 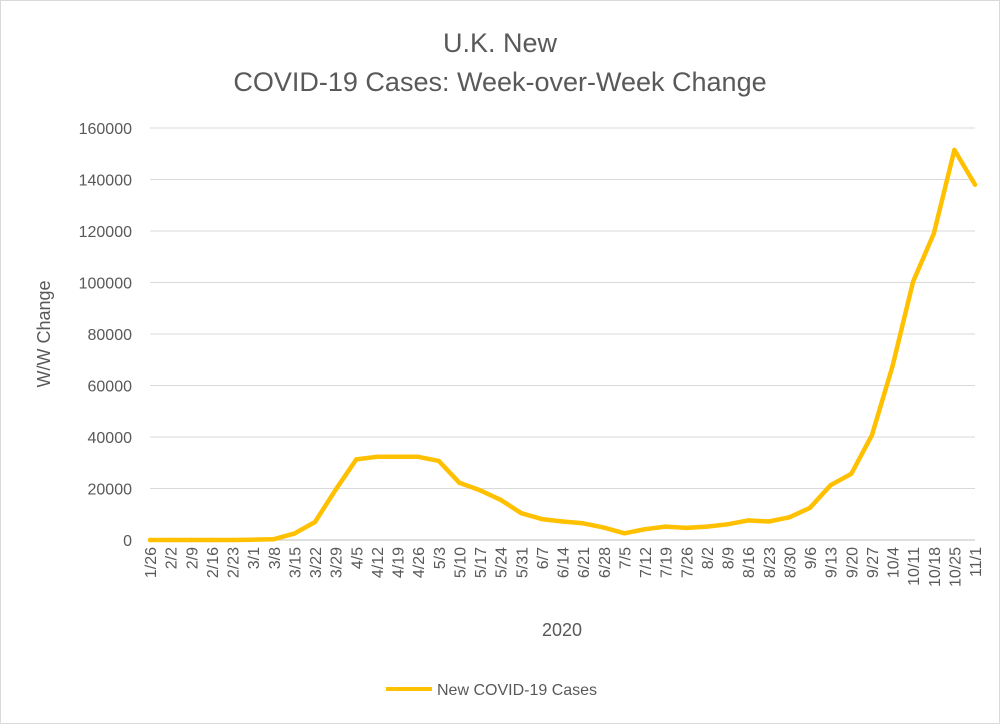 I want to click on x-axis-title: 2020, so click(x=562, y=630).